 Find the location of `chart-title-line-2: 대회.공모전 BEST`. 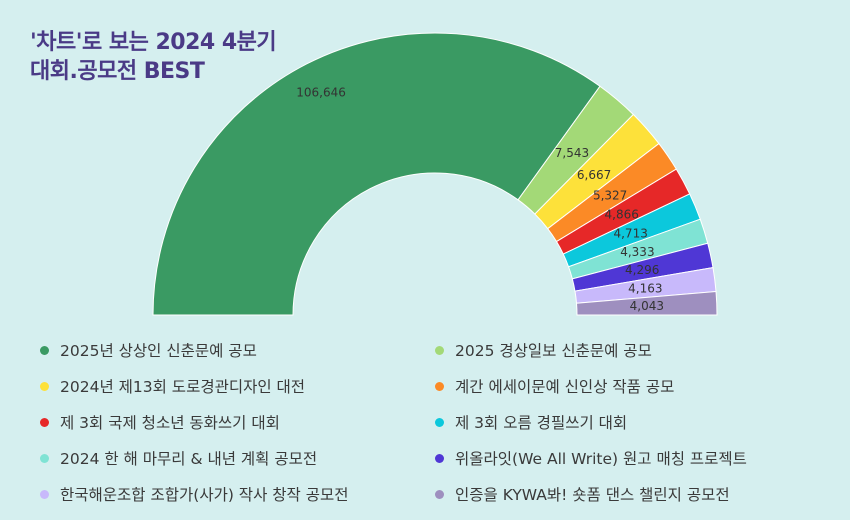

chart-title-line-2: 대회.공모전 BEST is located at coordinates (117, 71).